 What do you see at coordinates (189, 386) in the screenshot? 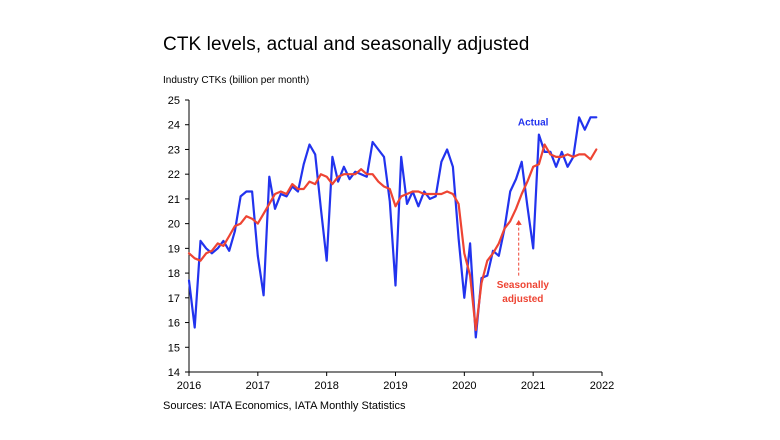
I see `x-tick-label: 2016` at bounding box center [189, 386].